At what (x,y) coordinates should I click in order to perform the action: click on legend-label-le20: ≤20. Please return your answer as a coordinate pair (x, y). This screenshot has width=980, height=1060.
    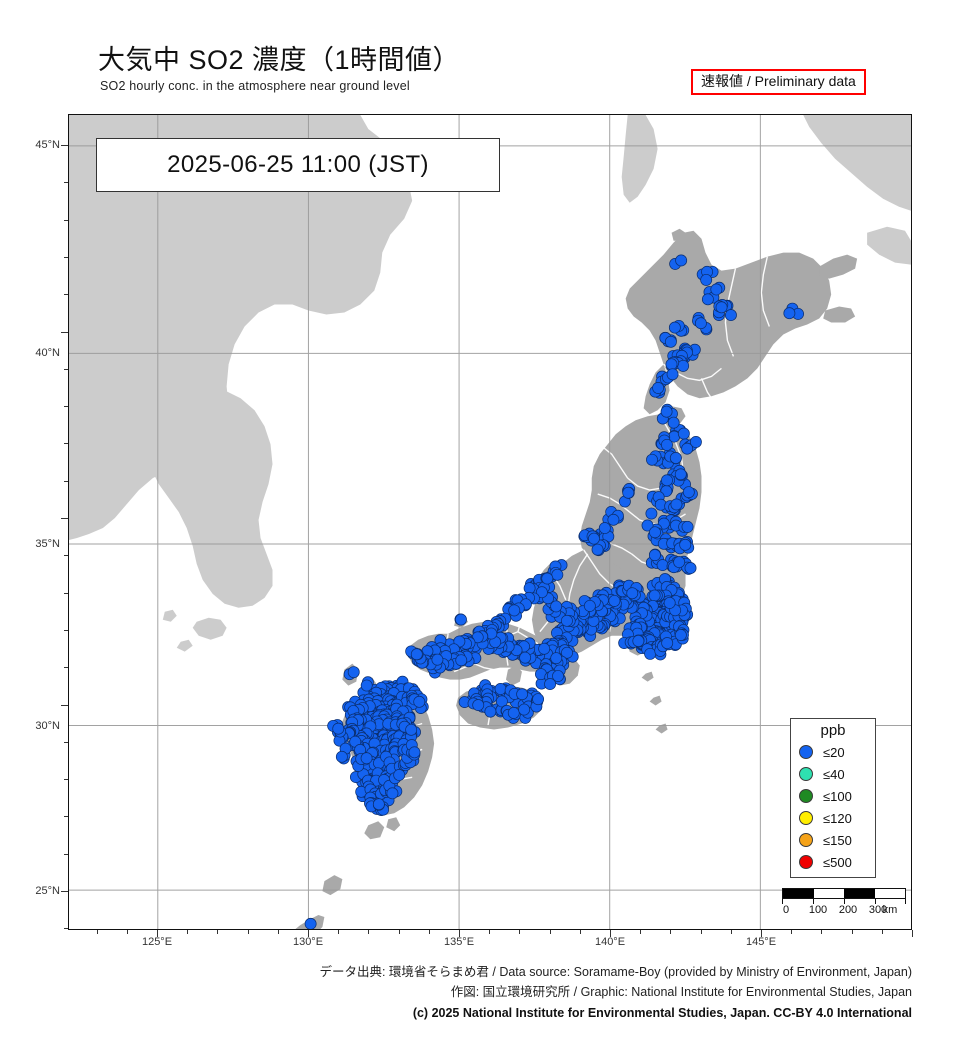
    Looking at the image, I should click on (834, 752).